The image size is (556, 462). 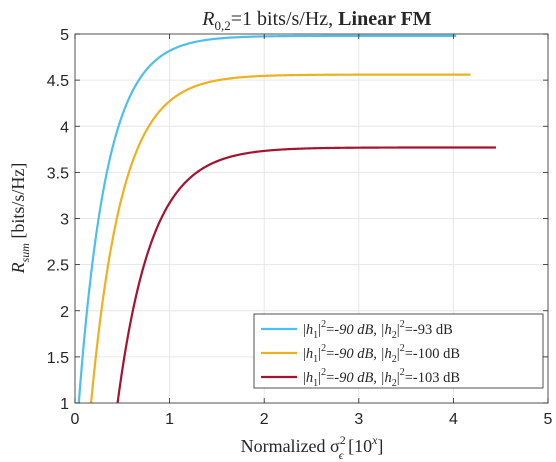 I want to click on y-tick-label: 1, so click(x=64, y=404).